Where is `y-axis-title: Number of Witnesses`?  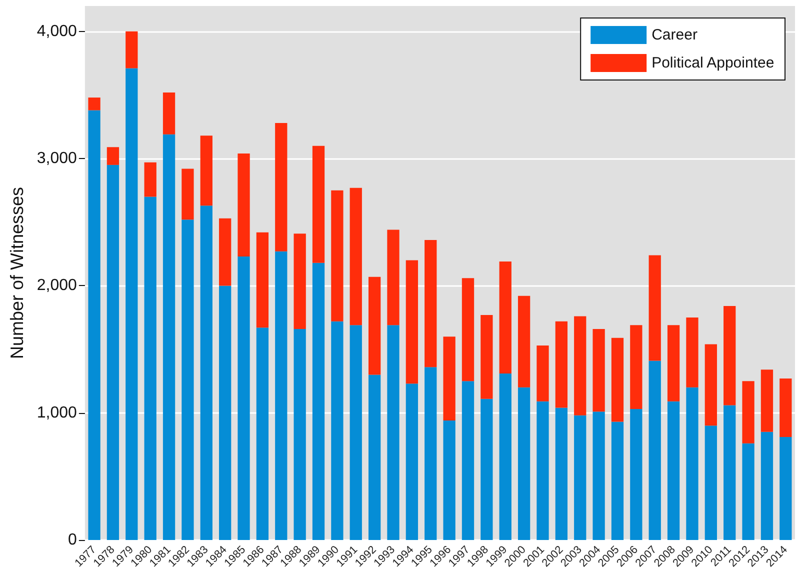
y-axis-title: Number of Witnesses is located at coordinates (17, 273).